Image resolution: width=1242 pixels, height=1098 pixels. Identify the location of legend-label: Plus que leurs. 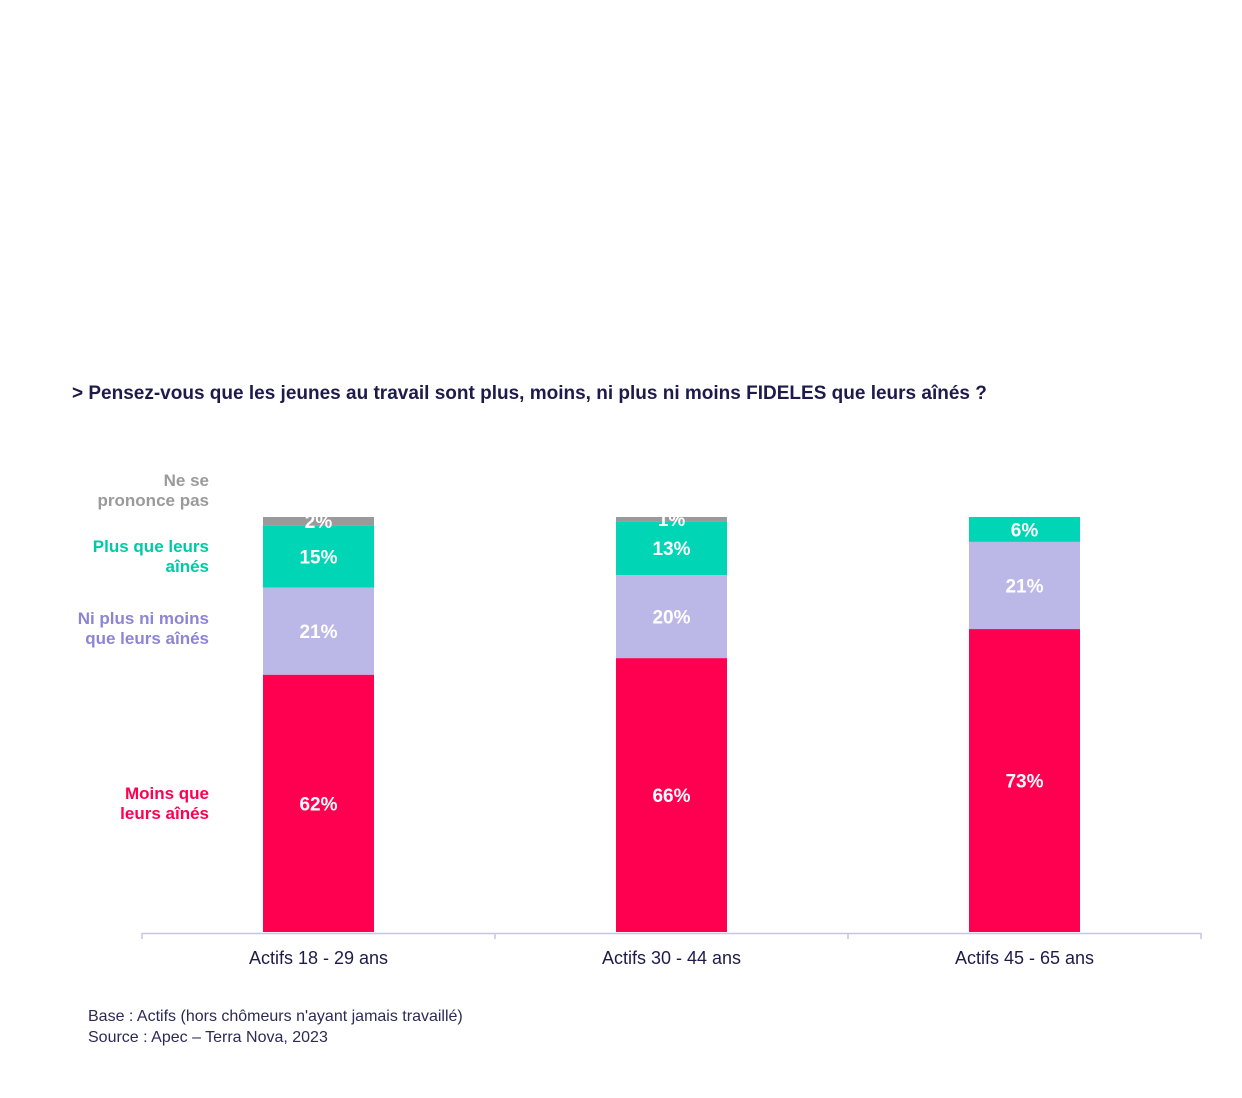
(151, 546).